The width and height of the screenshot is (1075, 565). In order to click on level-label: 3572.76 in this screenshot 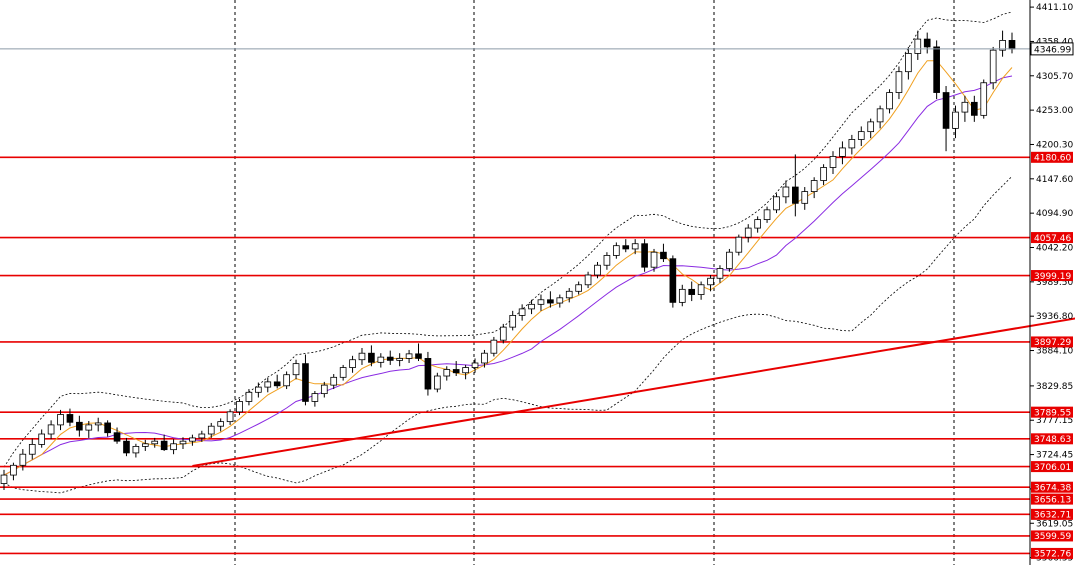, I will do `click(1052, 555)`.